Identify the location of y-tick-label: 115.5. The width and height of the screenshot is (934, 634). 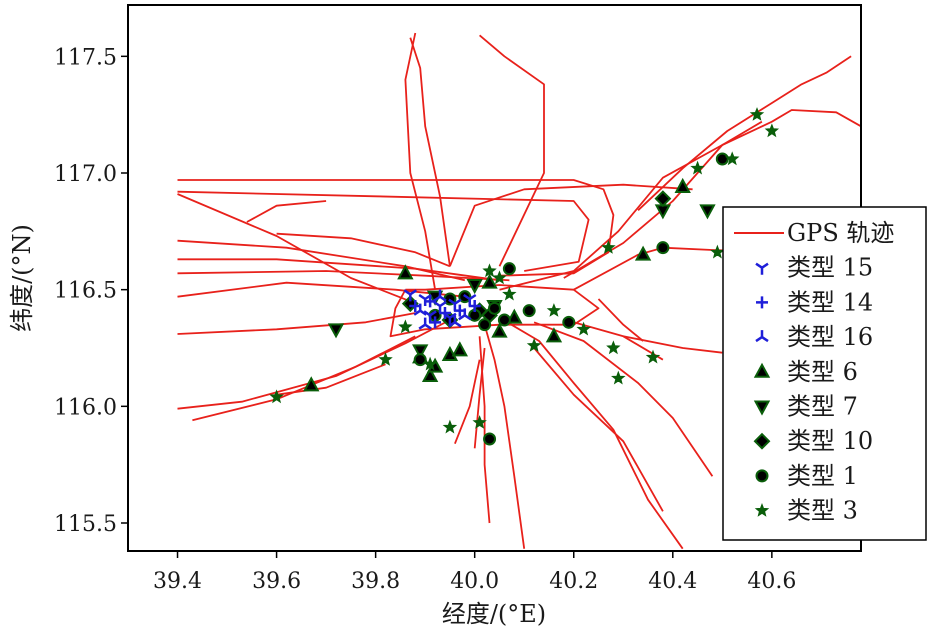
(85, 524).